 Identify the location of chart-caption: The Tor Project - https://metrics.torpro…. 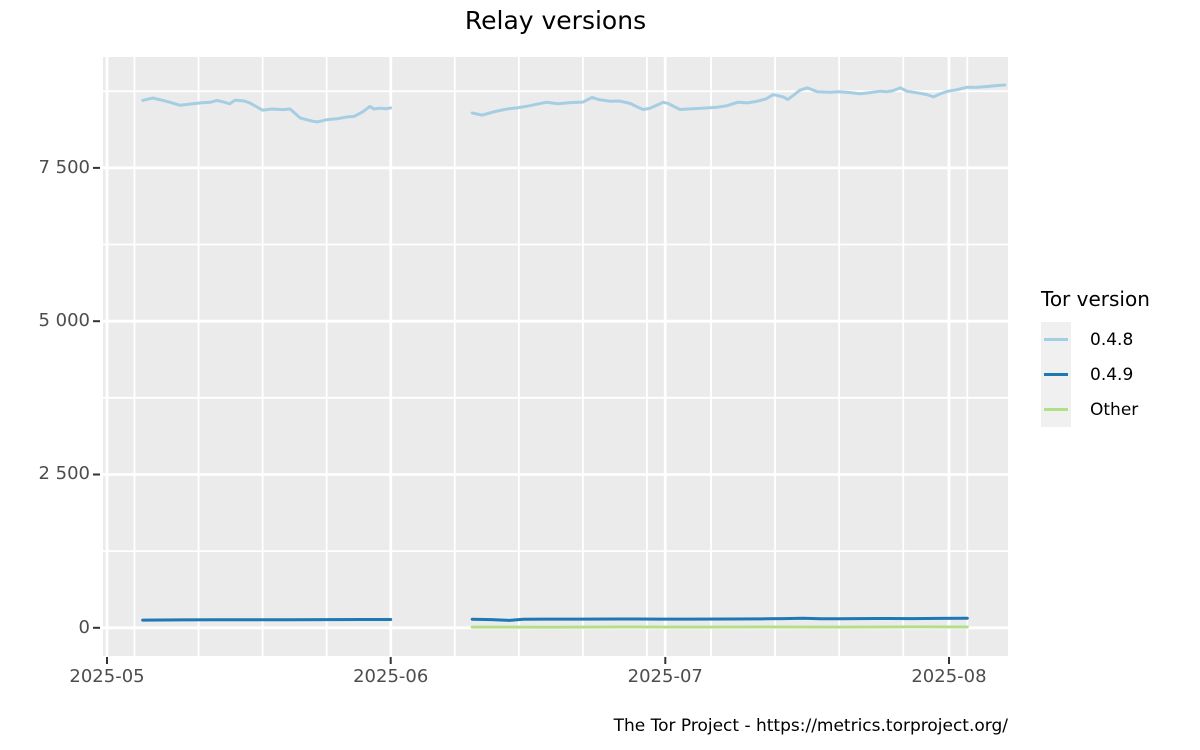
(810, 726).